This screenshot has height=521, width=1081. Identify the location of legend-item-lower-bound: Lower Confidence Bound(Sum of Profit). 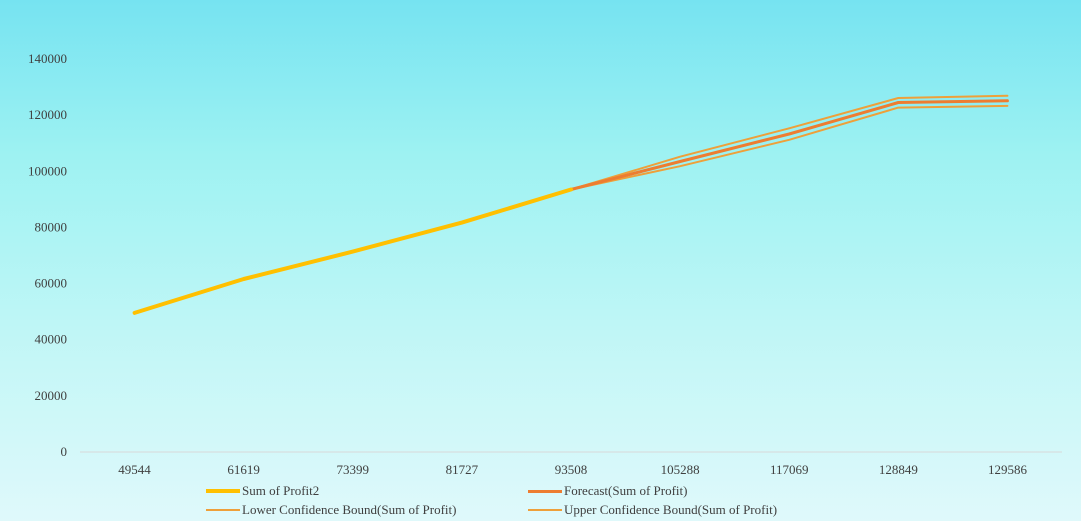
(331, 510).